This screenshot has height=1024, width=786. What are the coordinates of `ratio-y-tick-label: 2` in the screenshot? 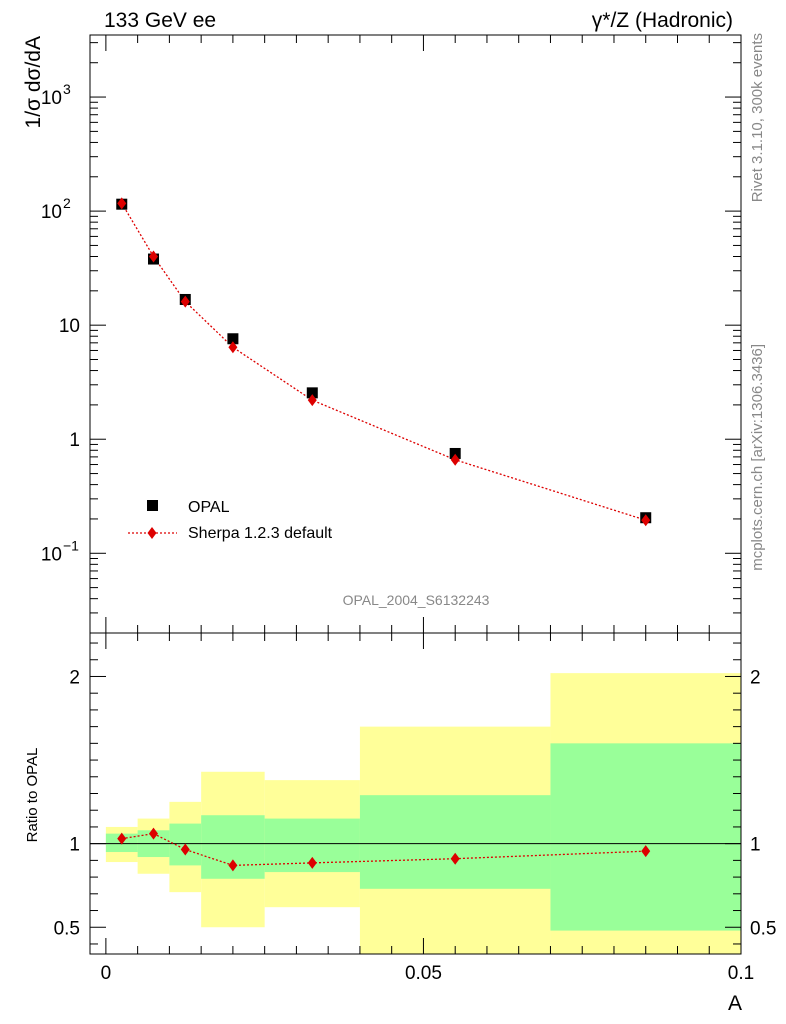 It's located at (74, 677).